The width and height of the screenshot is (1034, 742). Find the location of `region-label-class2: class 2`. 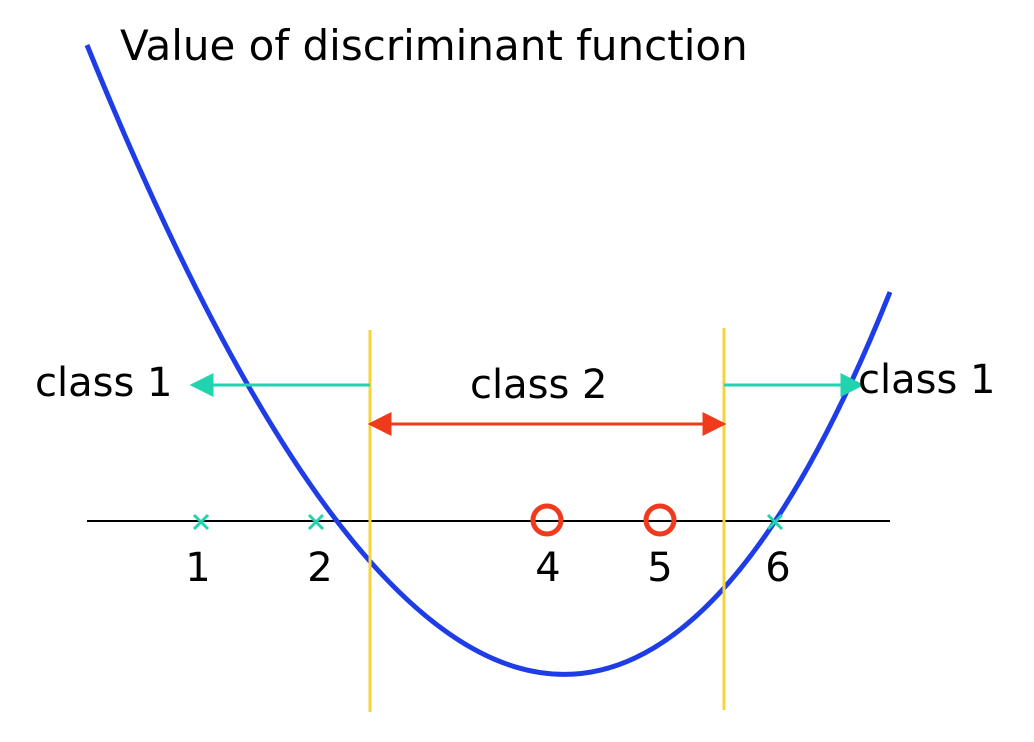

region-label-class2: class 2 is located at coordinates (538, 385).